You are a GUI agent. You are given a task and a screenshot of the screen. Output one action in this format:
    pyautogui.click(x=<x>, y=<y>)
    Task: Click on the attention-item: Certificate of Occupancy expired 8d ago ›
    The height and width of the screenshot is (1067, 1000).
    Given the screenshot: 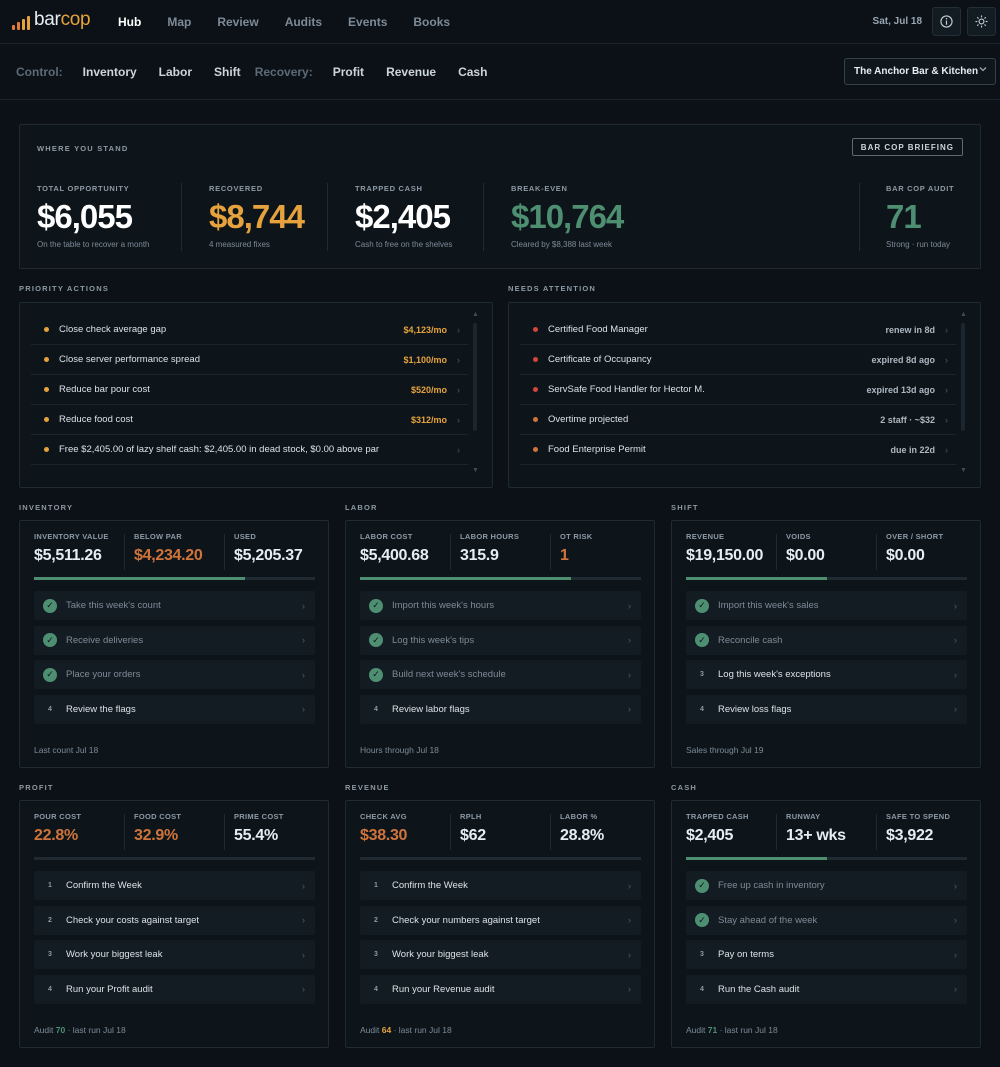 What is the action you would take?
    pyautogui.click(x=738, y=360)
    